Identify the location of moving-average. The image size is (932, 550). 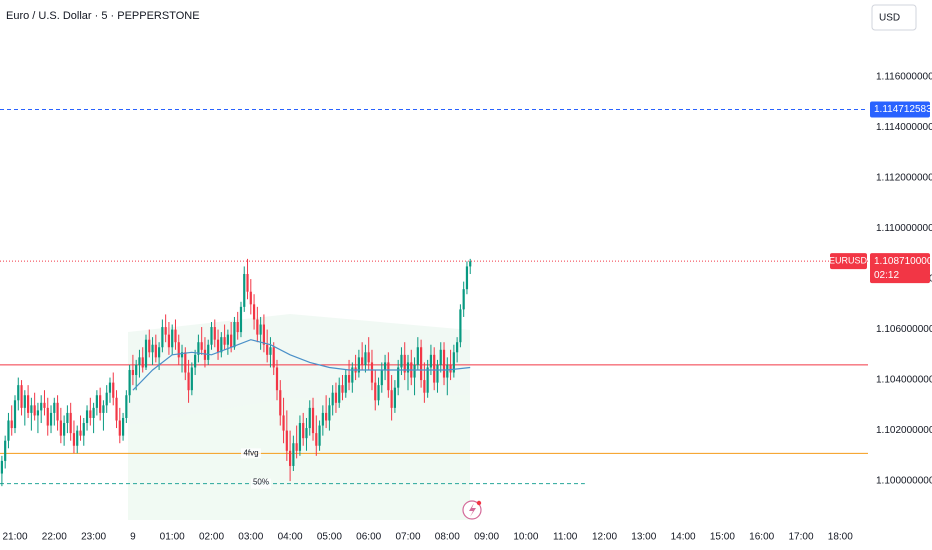
(301, 365).